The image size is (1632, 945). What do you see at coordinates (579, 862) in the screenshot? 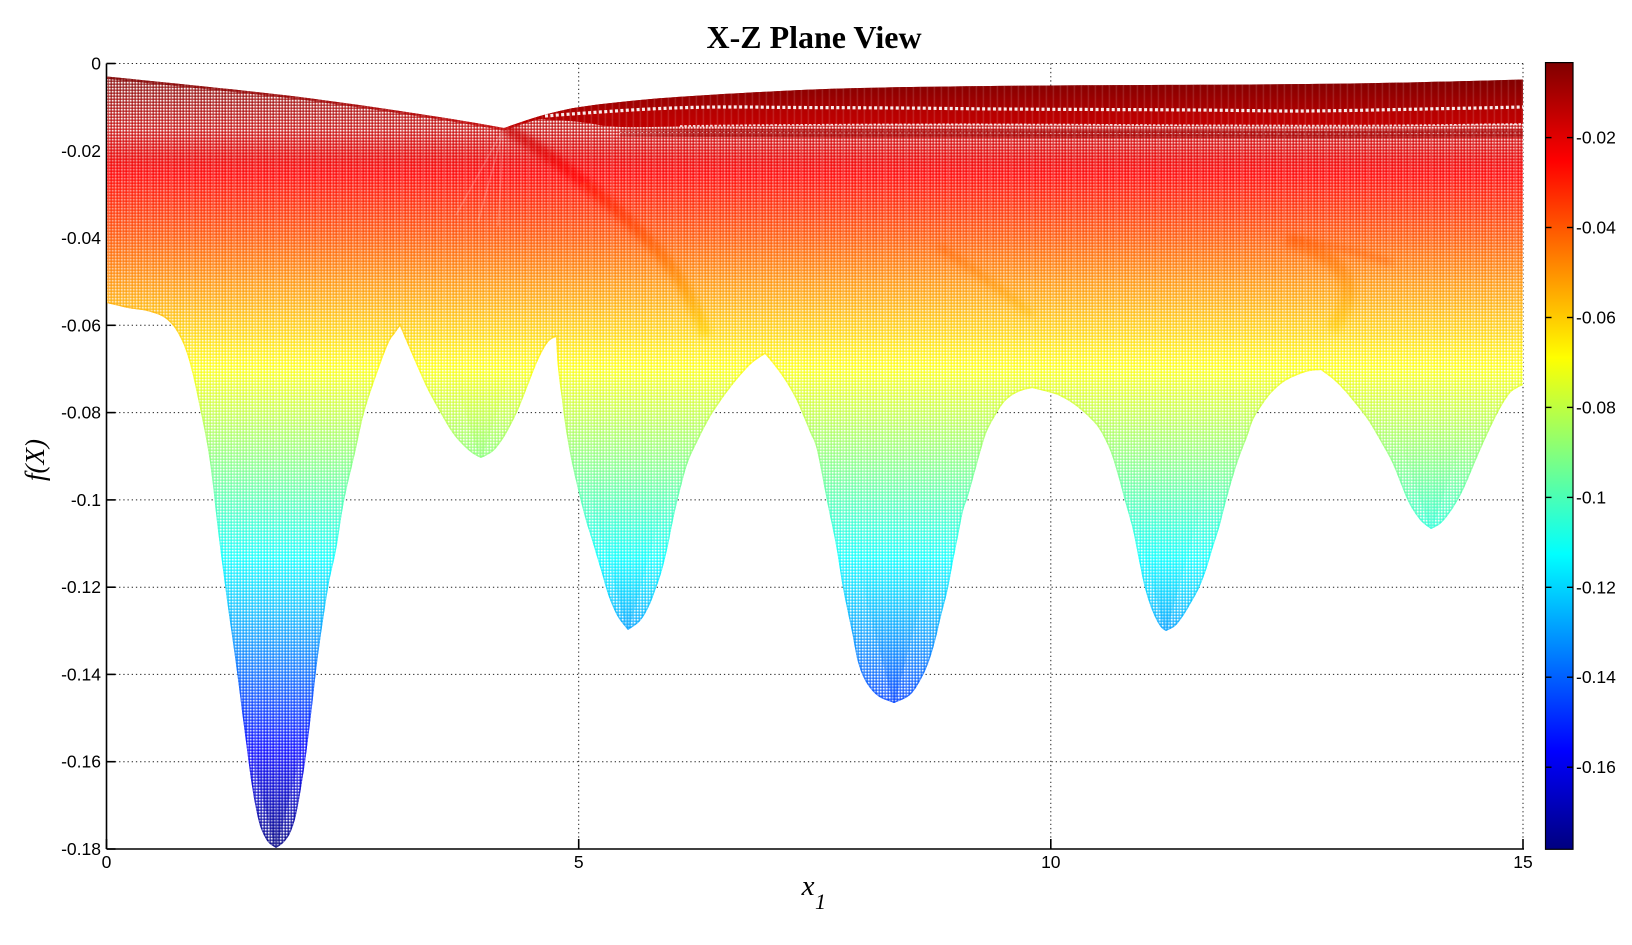
I see `svg-text: 5` at bounding box center [579, 862].